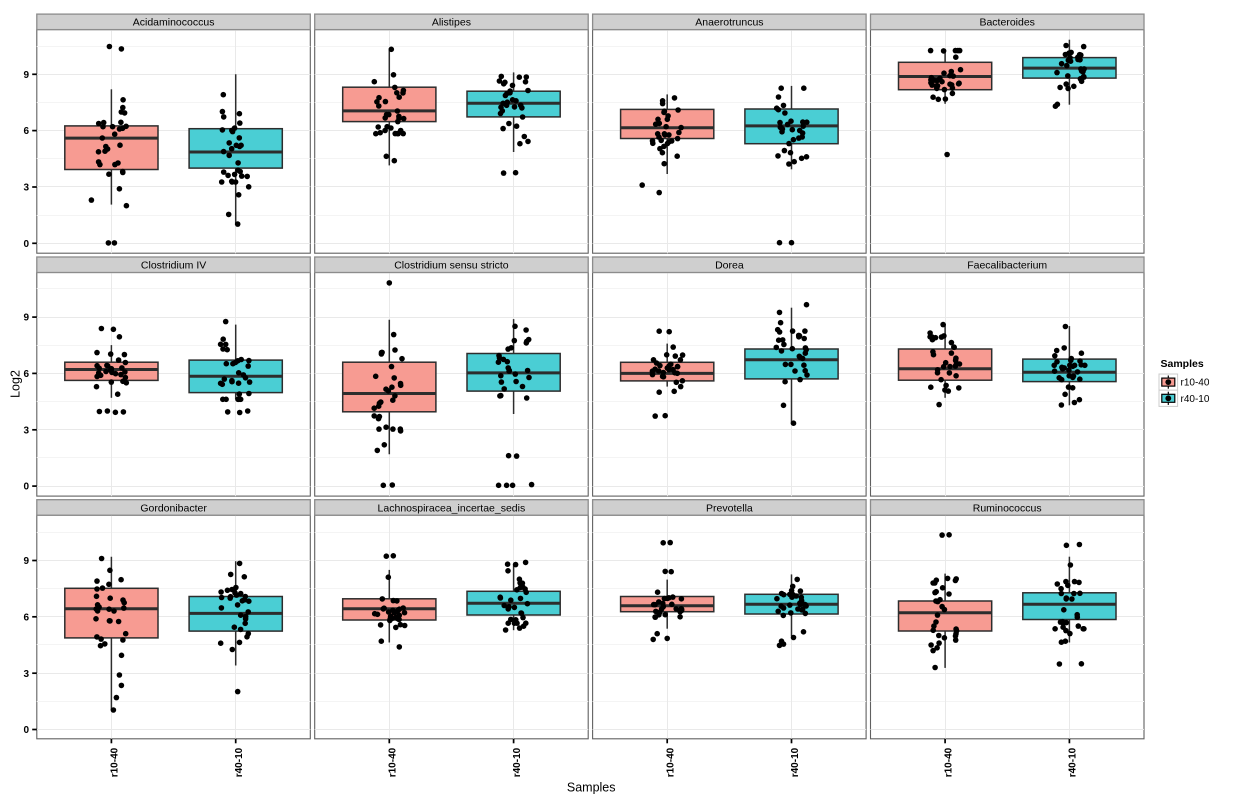 The height and width of the screenshot is (805, 1238). Describe the element at coordinates (451, 266) in the screenshot. I see `svg-text: Clostridium sensu stricto` at that location.